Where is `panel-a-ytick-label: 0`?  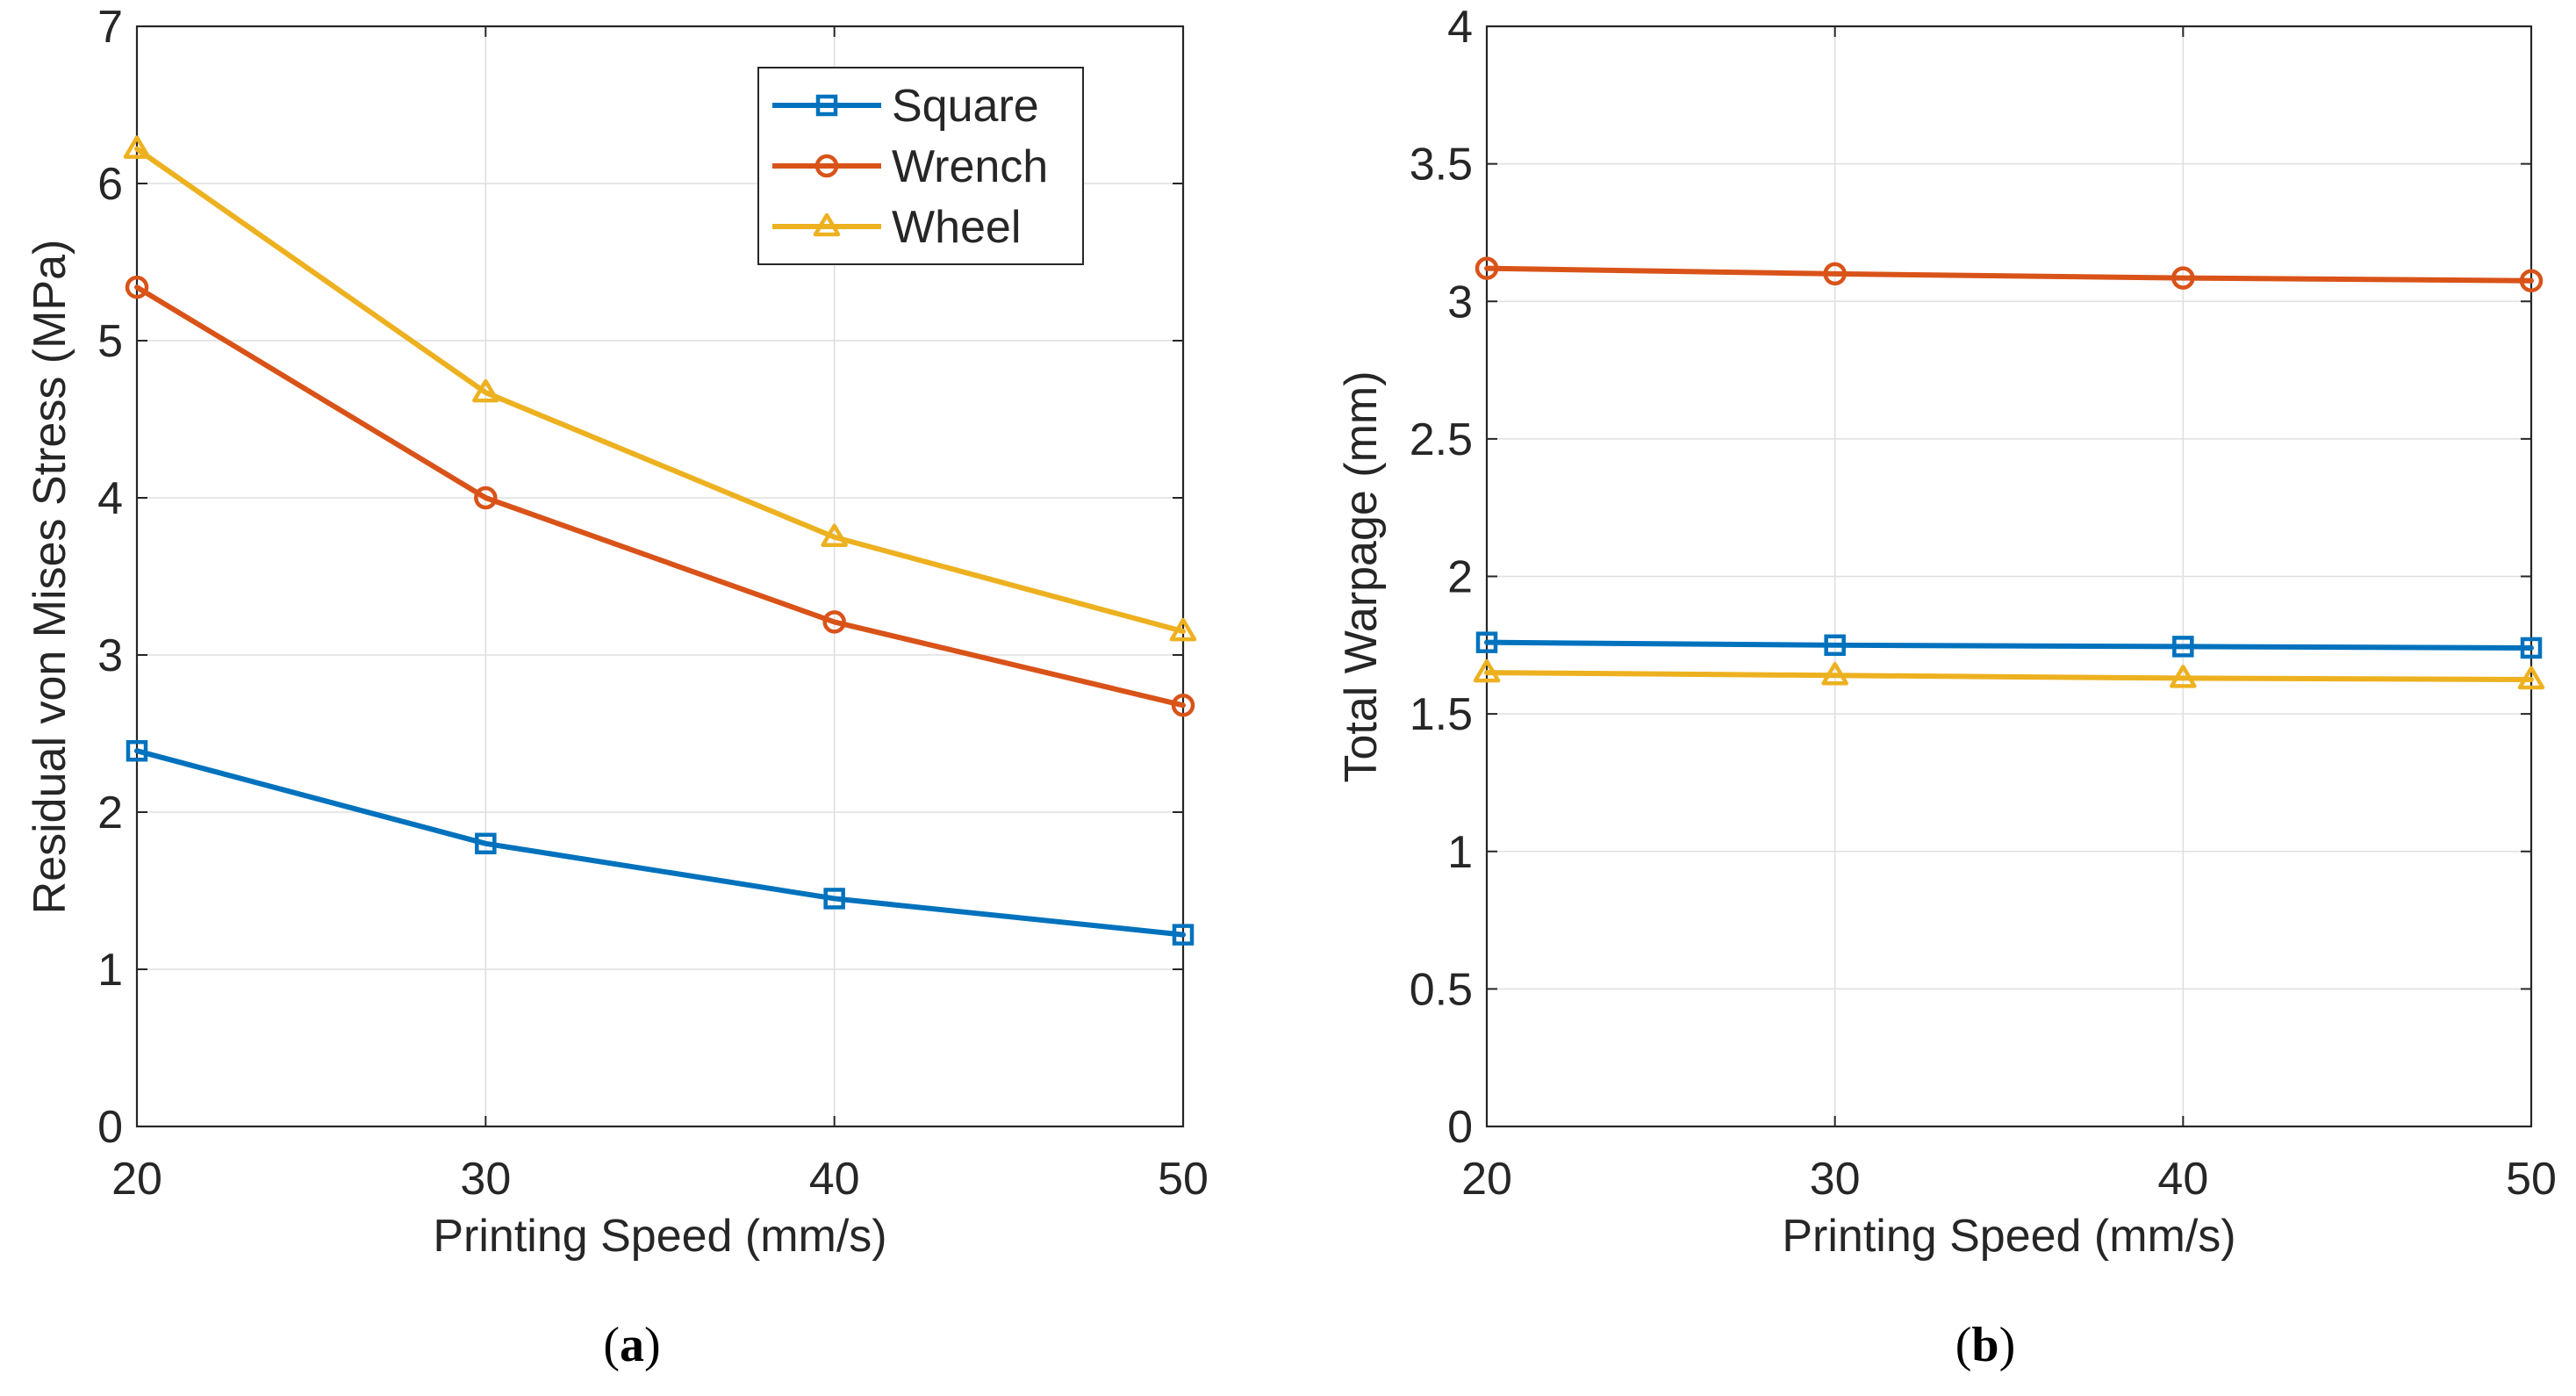 panel-a-ytick-label: 0 is located at coordinates (110, 1128).